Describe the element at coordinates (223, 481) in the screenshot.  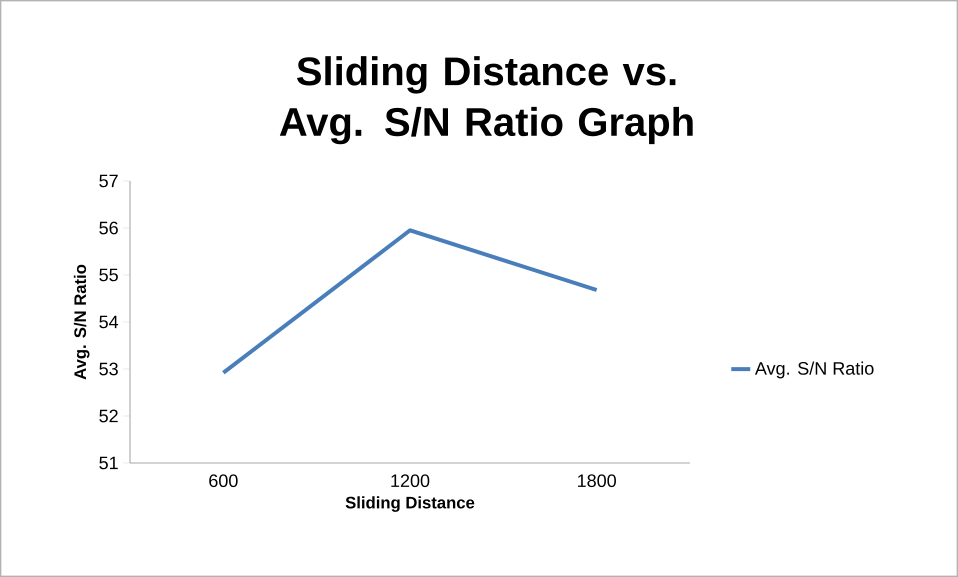
I see `x-tick-label: 600` at that location.